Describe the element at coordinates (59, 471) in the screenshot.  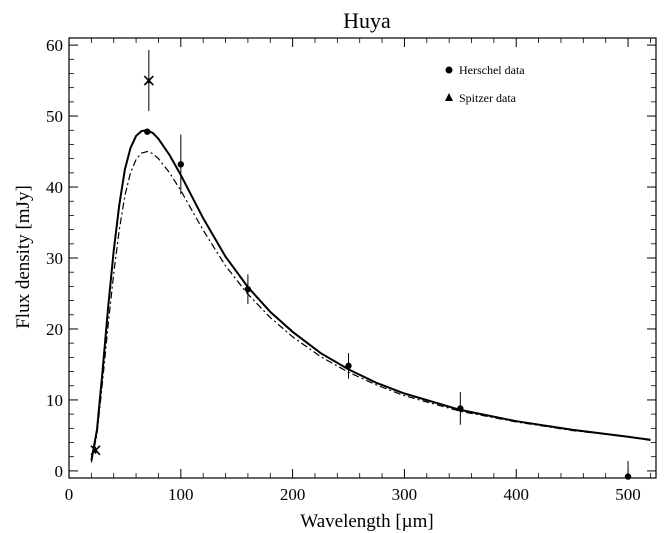
I see `y-tick-label: 0` at that location.